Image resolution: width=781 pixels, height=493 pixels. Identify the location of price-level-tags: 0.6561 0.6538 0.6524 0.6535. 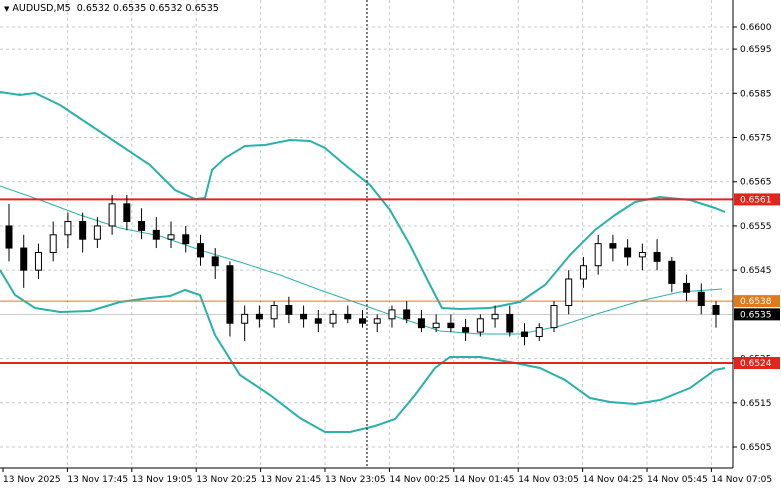
(757, 281).